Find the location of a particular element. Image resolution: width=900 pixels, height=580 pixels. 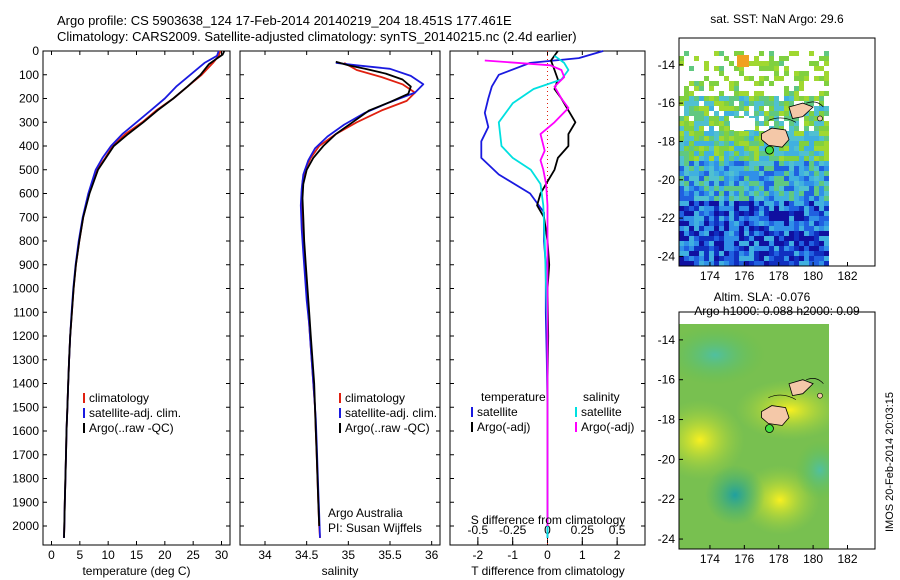

salinity-xtick-label: 35.5 is located at coordinates (390, 555).